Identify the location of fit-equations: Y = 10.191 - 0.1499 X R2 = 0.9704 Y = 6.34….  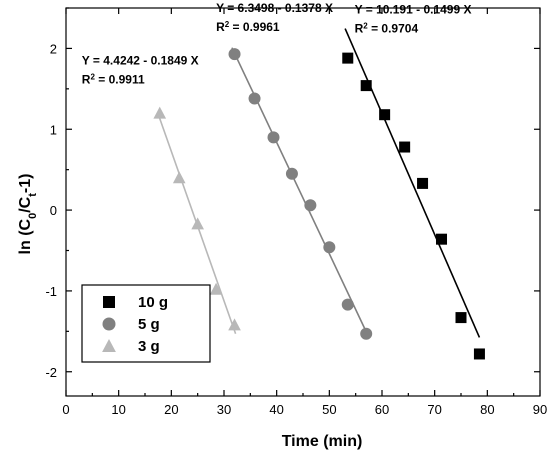
(277, 44).